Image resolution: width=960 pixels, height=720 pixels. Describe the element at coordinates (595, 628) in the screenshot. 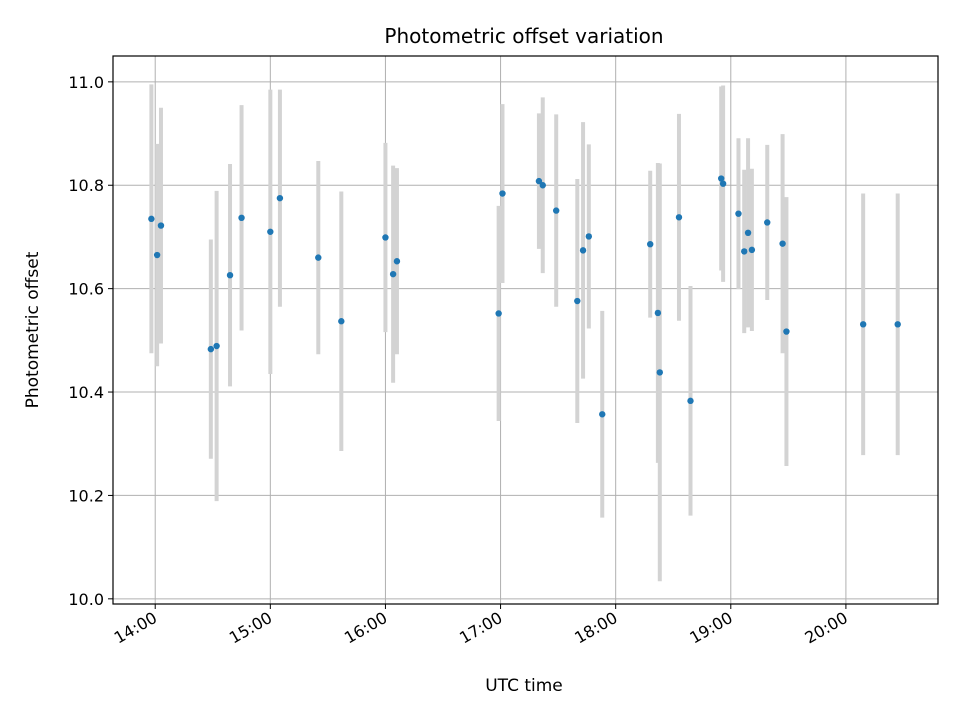

I see `x-tick-label: 18:00` at that location.